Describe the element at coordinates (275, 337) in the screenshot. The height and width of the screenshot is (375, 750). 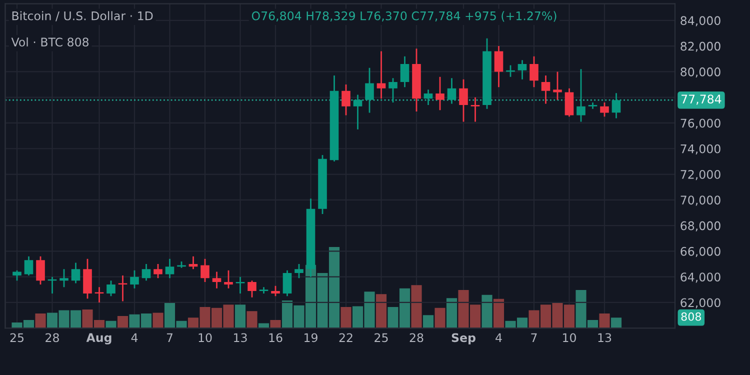
I see `x-tick-label: 16` at that location.